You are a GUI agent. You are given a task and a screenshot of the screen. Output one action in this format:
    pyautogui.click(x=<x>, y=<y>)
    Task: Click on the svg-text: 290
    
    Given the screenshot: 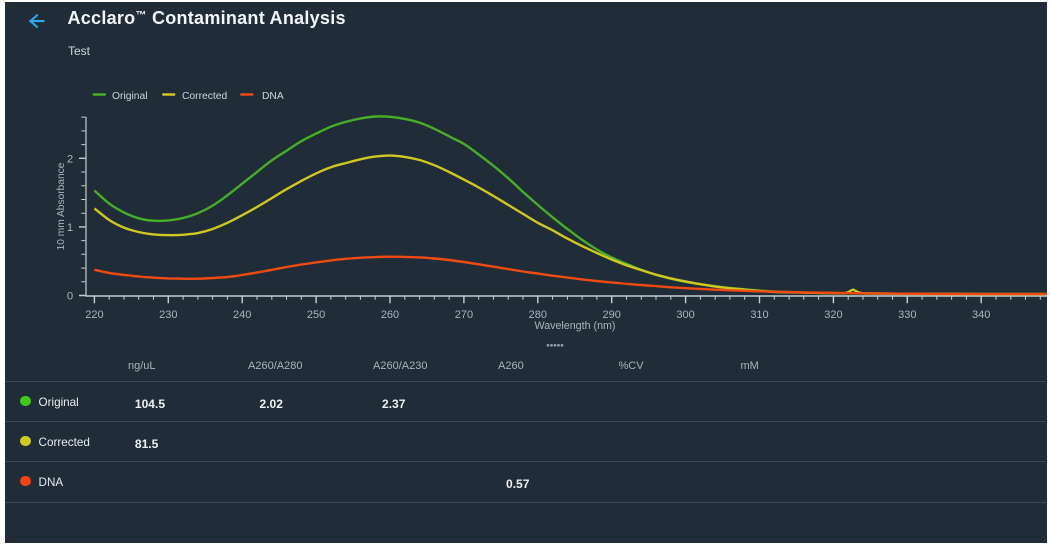 What is the action you would take?
    pyautogui.click(x=612, y=315)
    